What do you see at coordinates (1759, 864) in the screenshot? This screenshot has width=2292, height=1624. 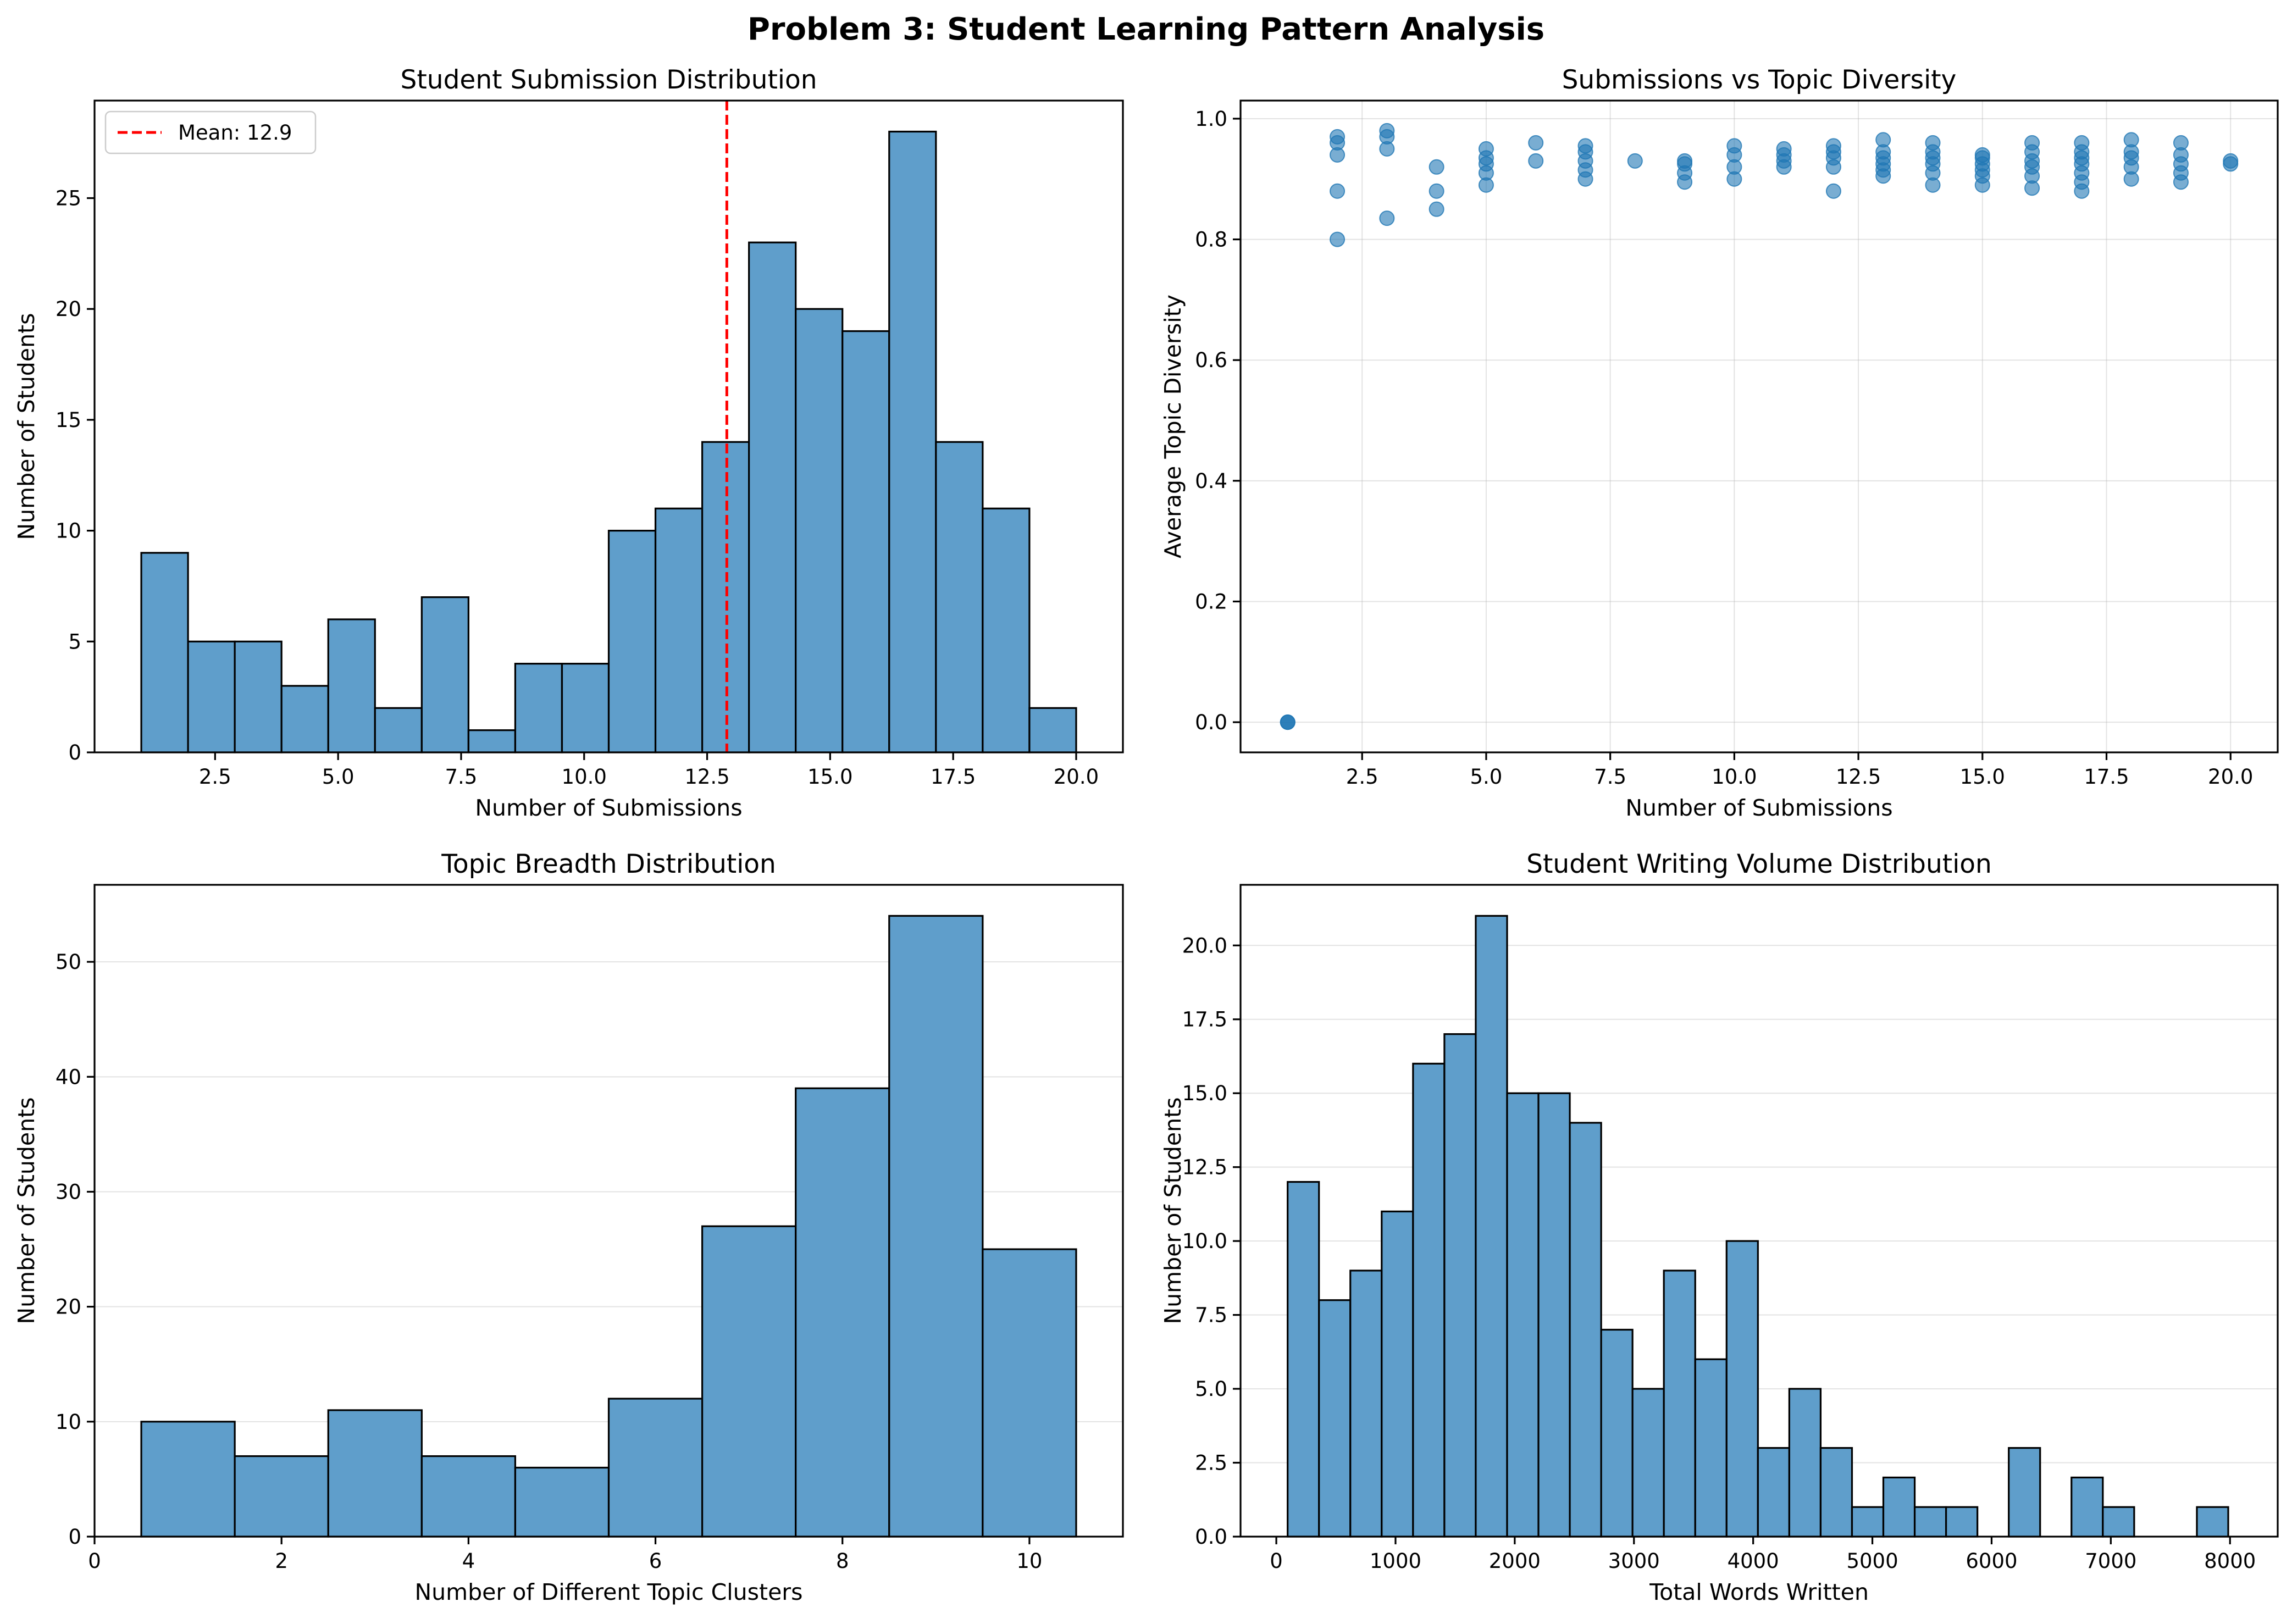 I see `panel-title: Student Writing Volume Distribution` at bounding box center [1759, 864].